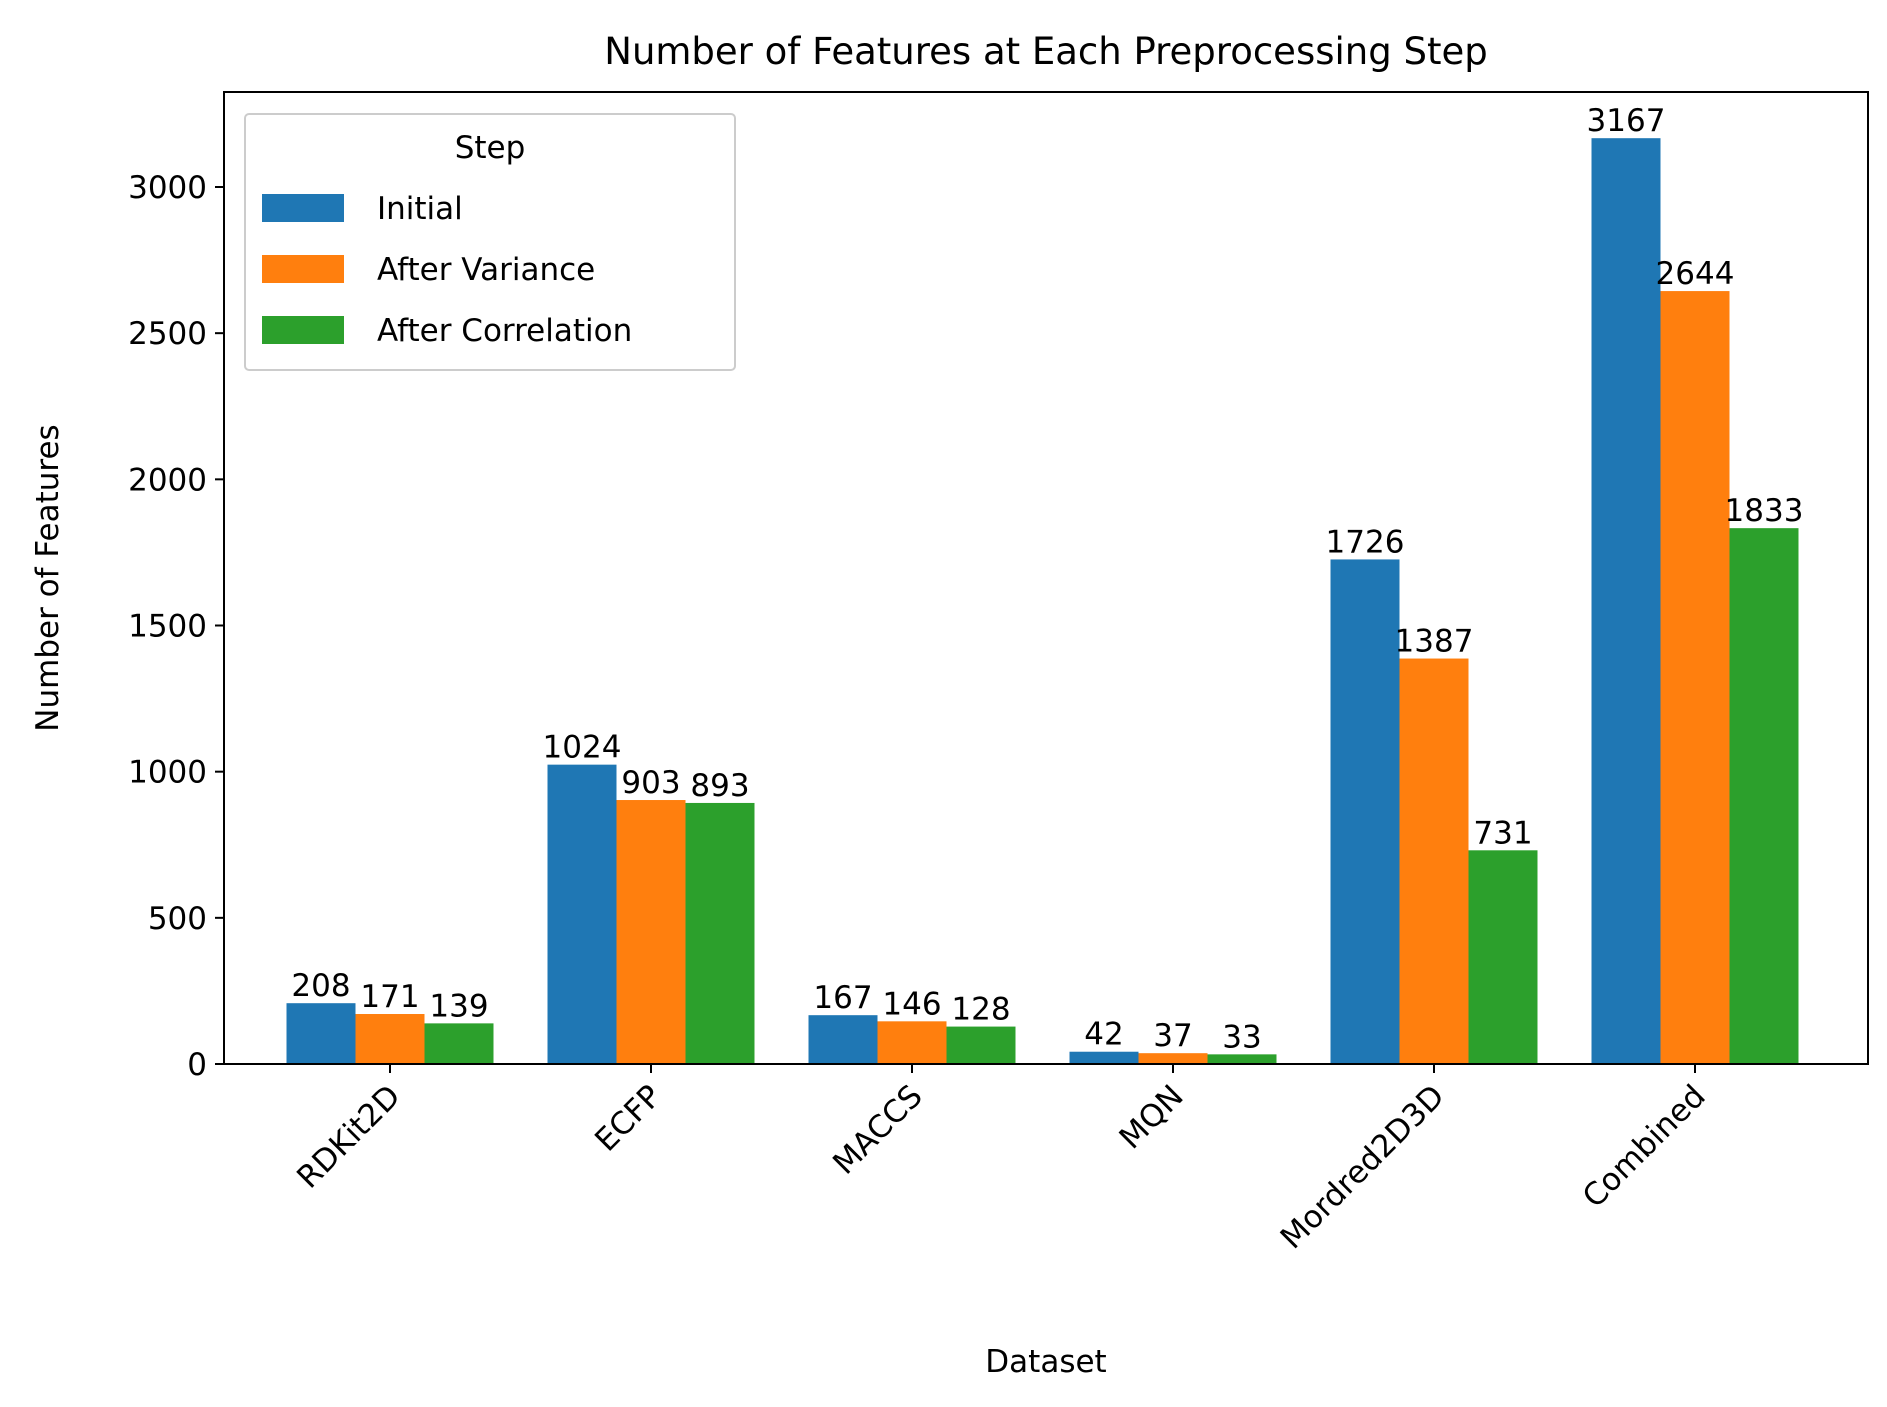  What do you see at coordinates (650, 783) in the screenshot?
I see `data-label: 903` at bounding box center [650, 783].